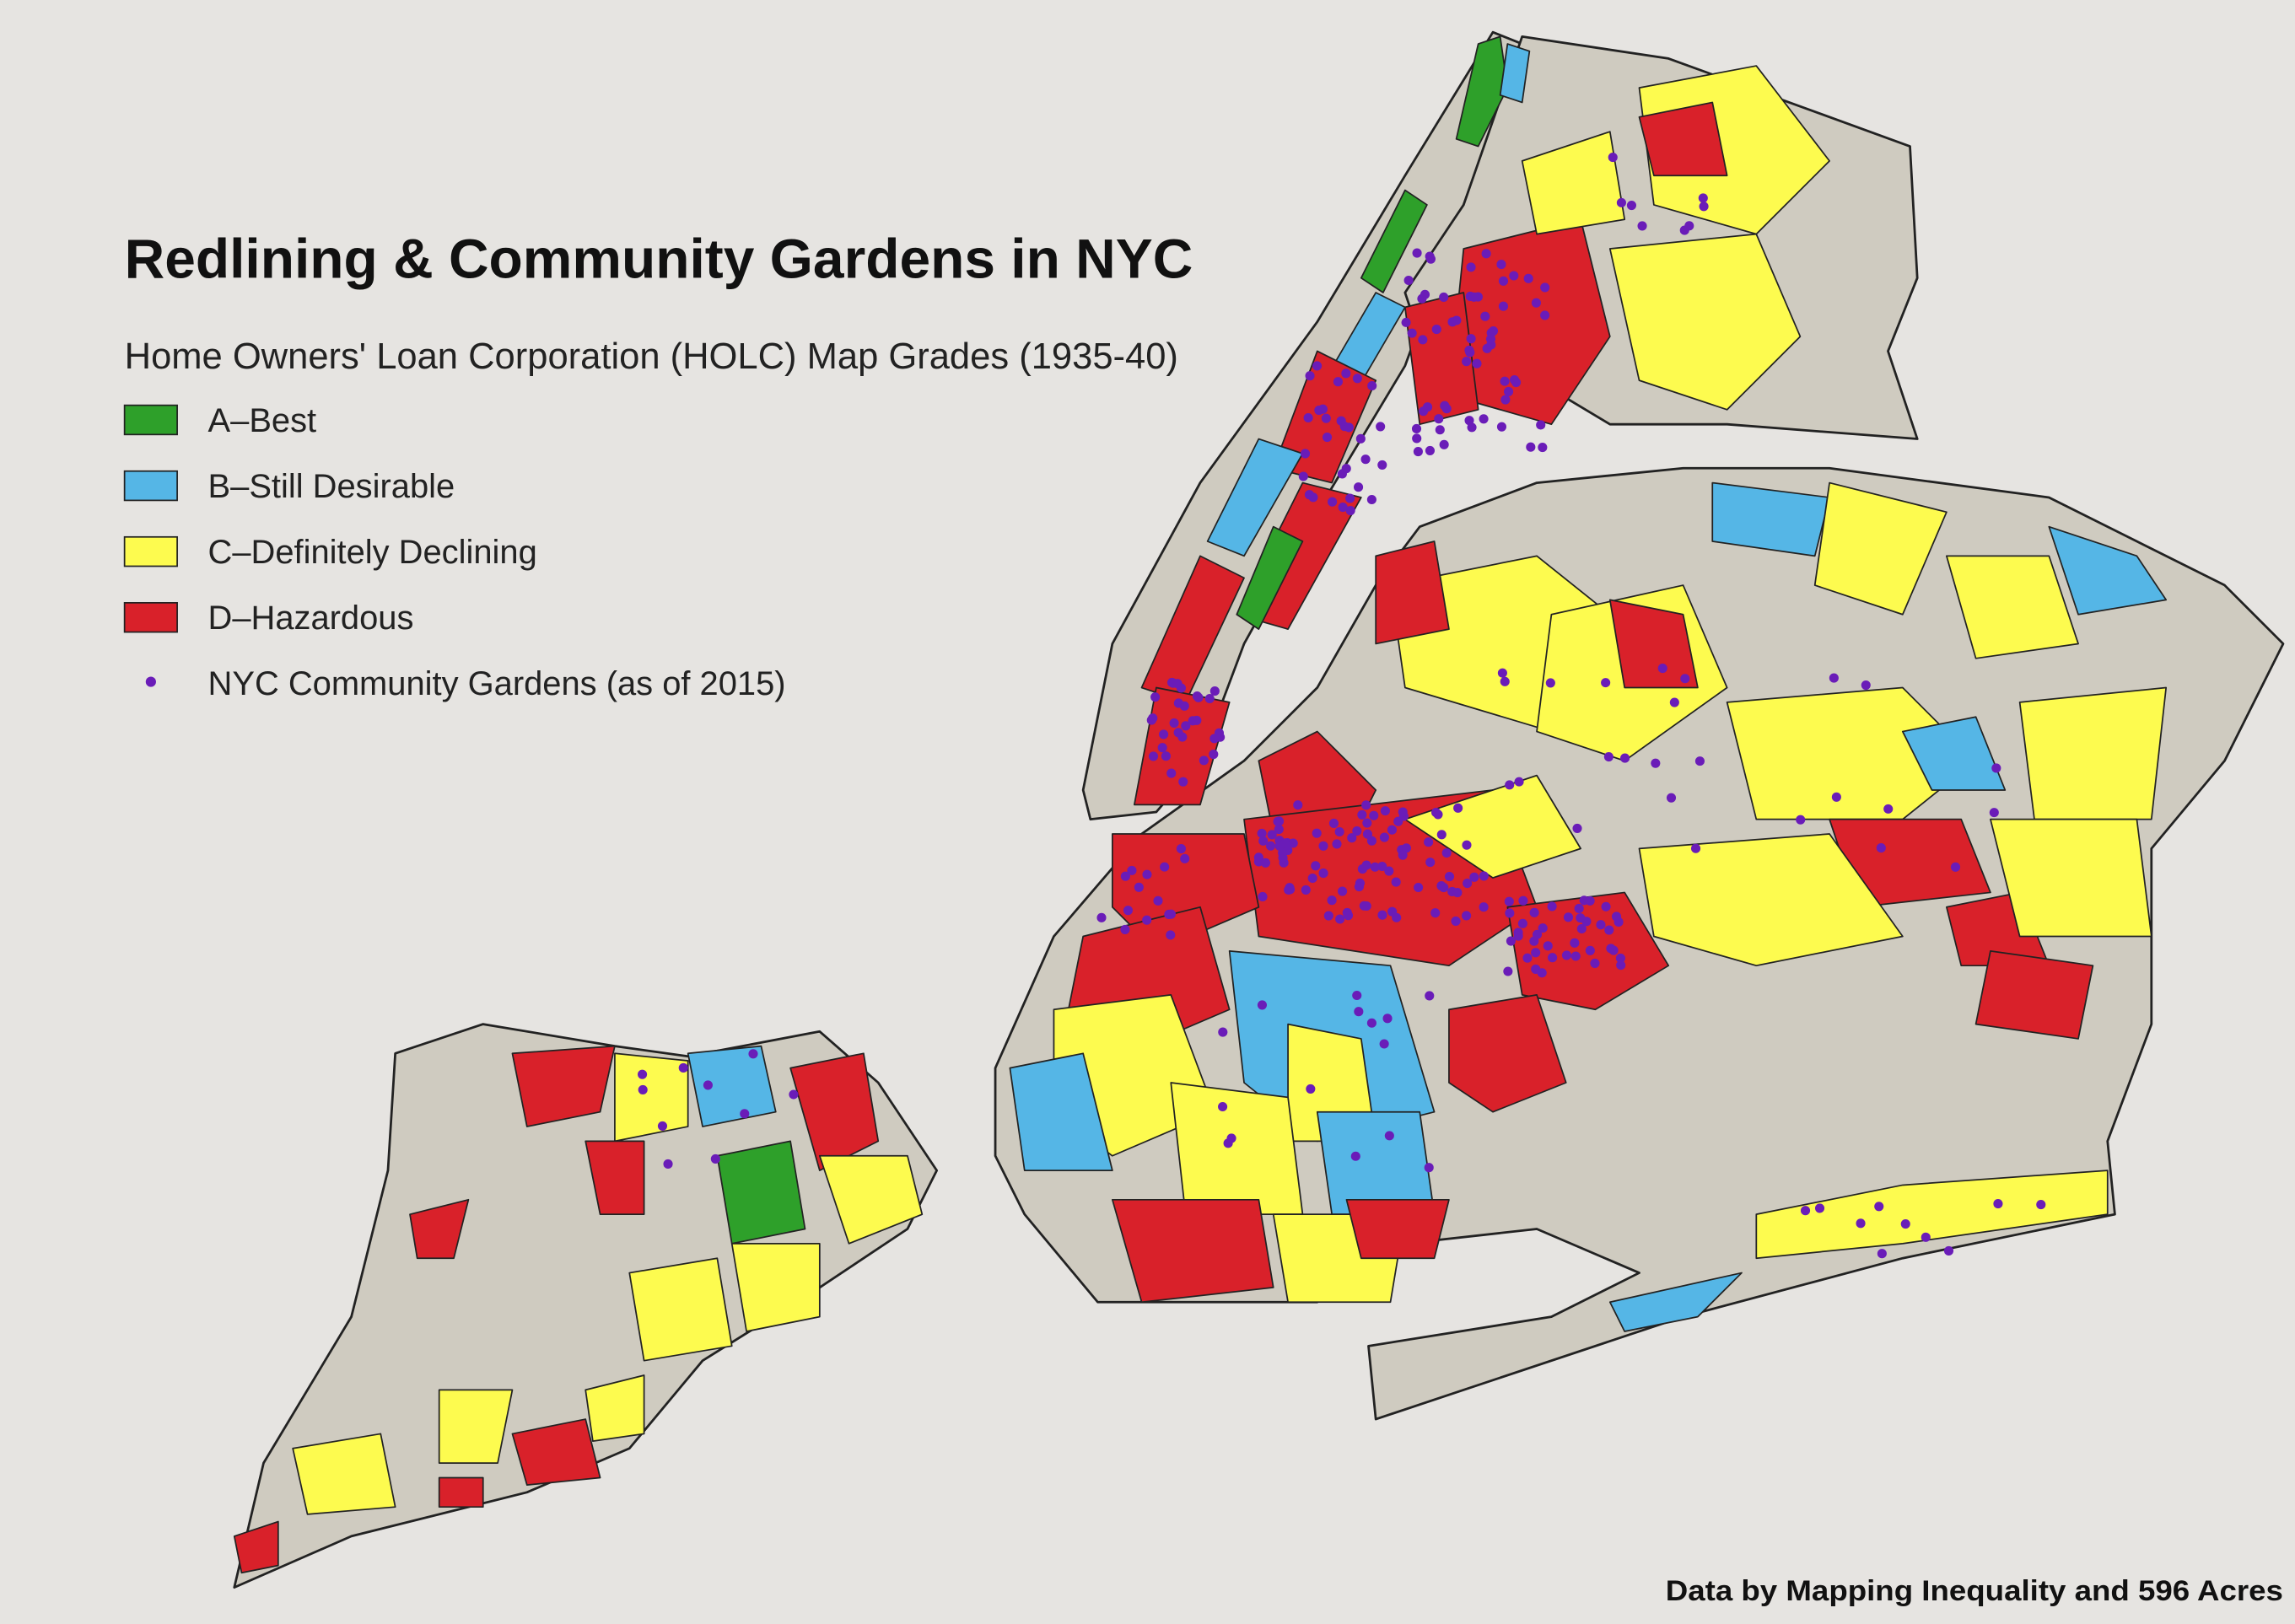  What do you see at coordinates (372, 552) in the screenshot?
I see `legend-label: C–Definitely Declining` at bounding box center [372, 552].